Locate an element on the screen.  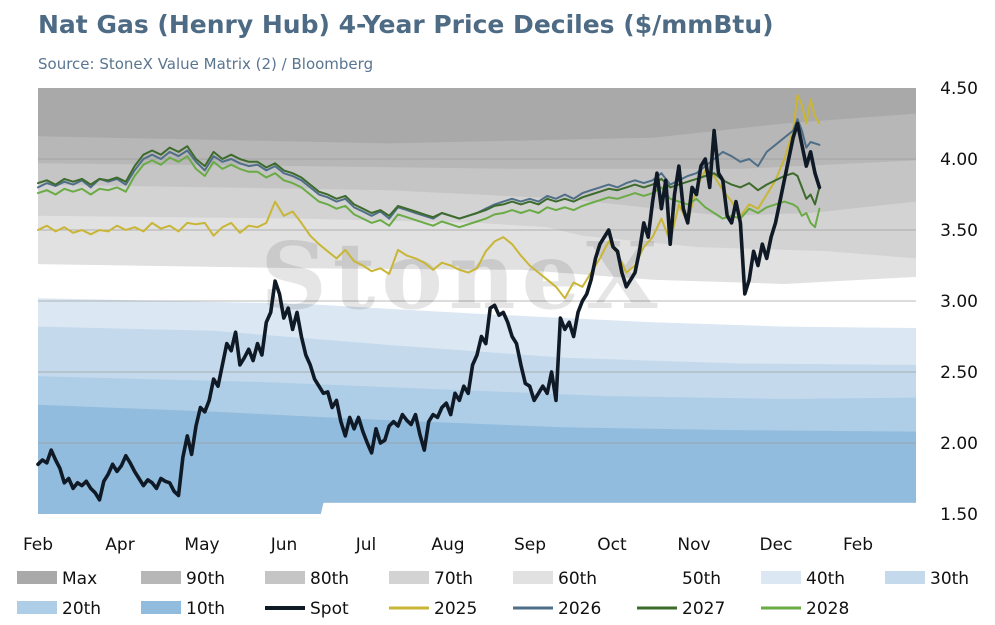
y-tick-label: 3.00 is located at coordinates (959, 302).